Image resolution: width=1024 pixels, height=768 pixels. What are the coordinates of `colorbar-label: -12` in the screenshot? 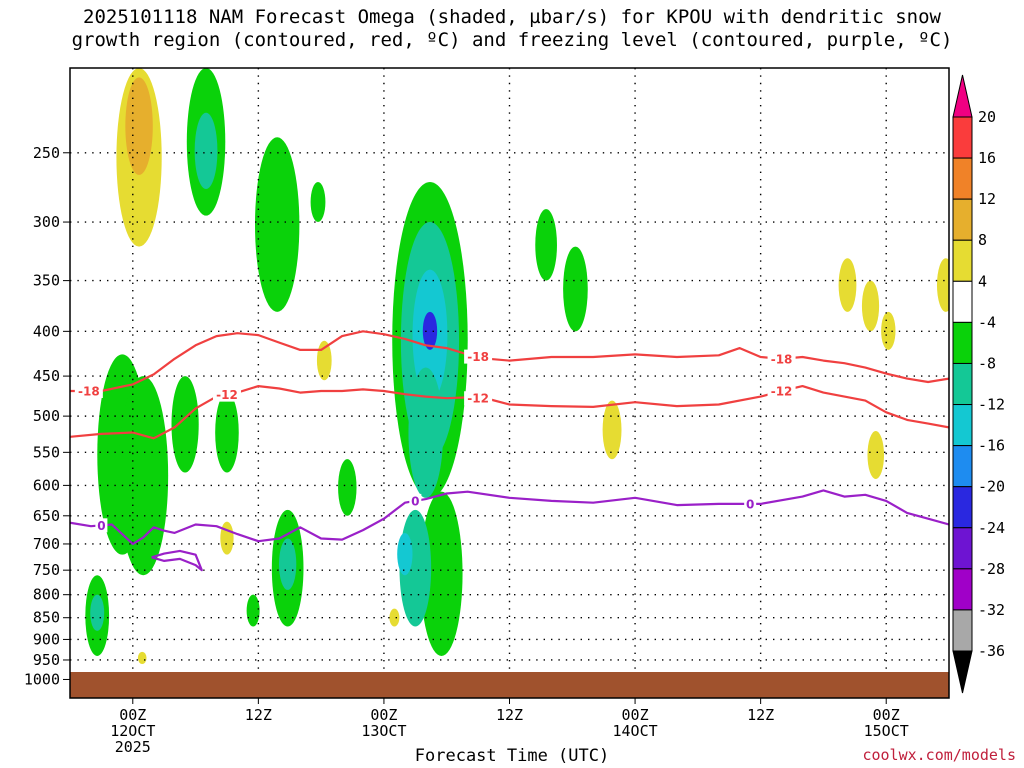 It's located at (991, 405).